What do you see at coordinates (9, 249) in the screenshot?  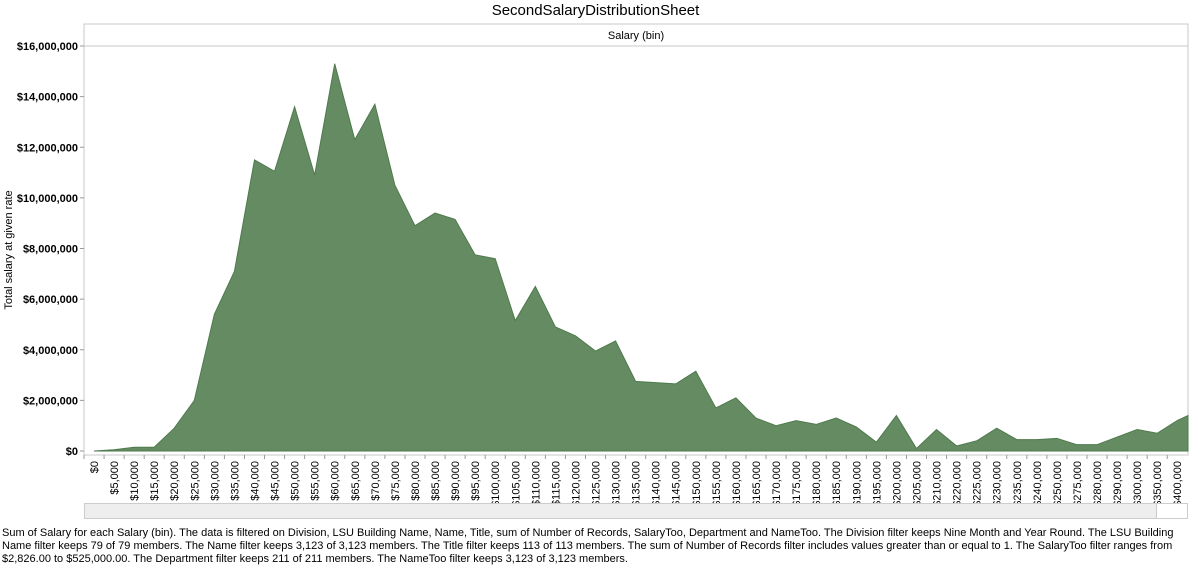 I see `y-axis-title: Total salary at given rate` at bounding box center [9, 249].